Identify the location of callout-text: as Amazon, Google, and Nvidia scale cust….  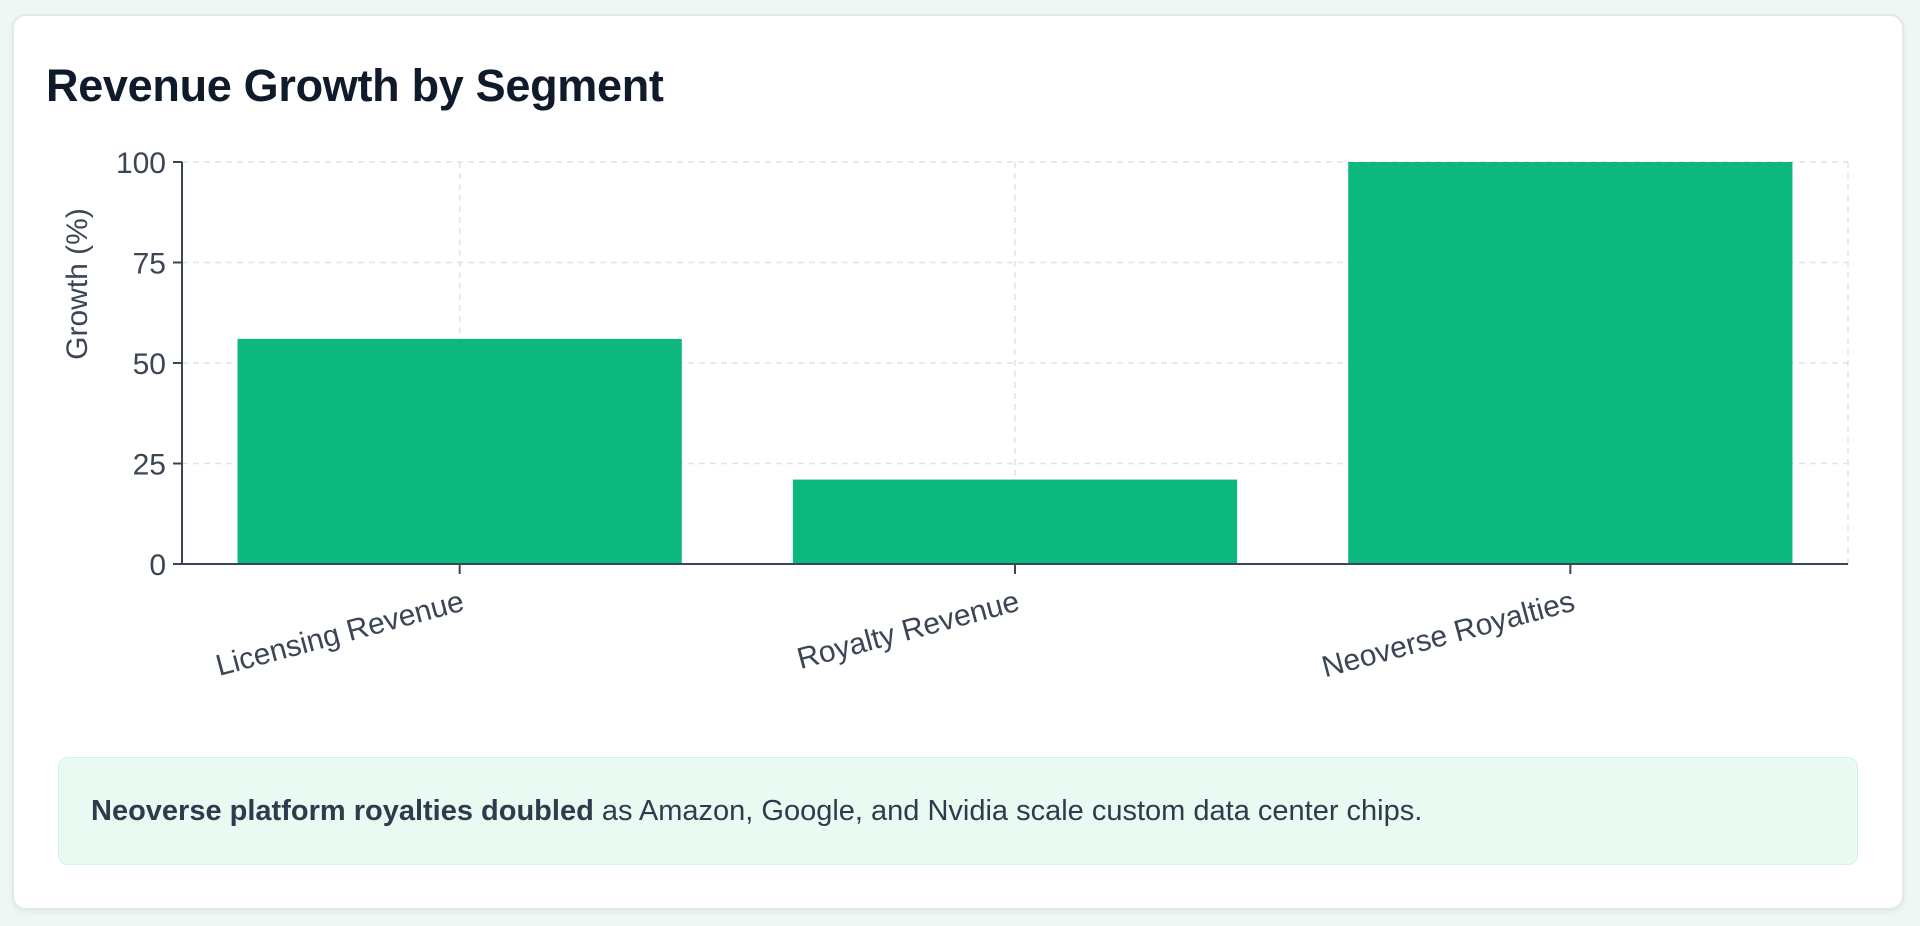
(1012, 810).